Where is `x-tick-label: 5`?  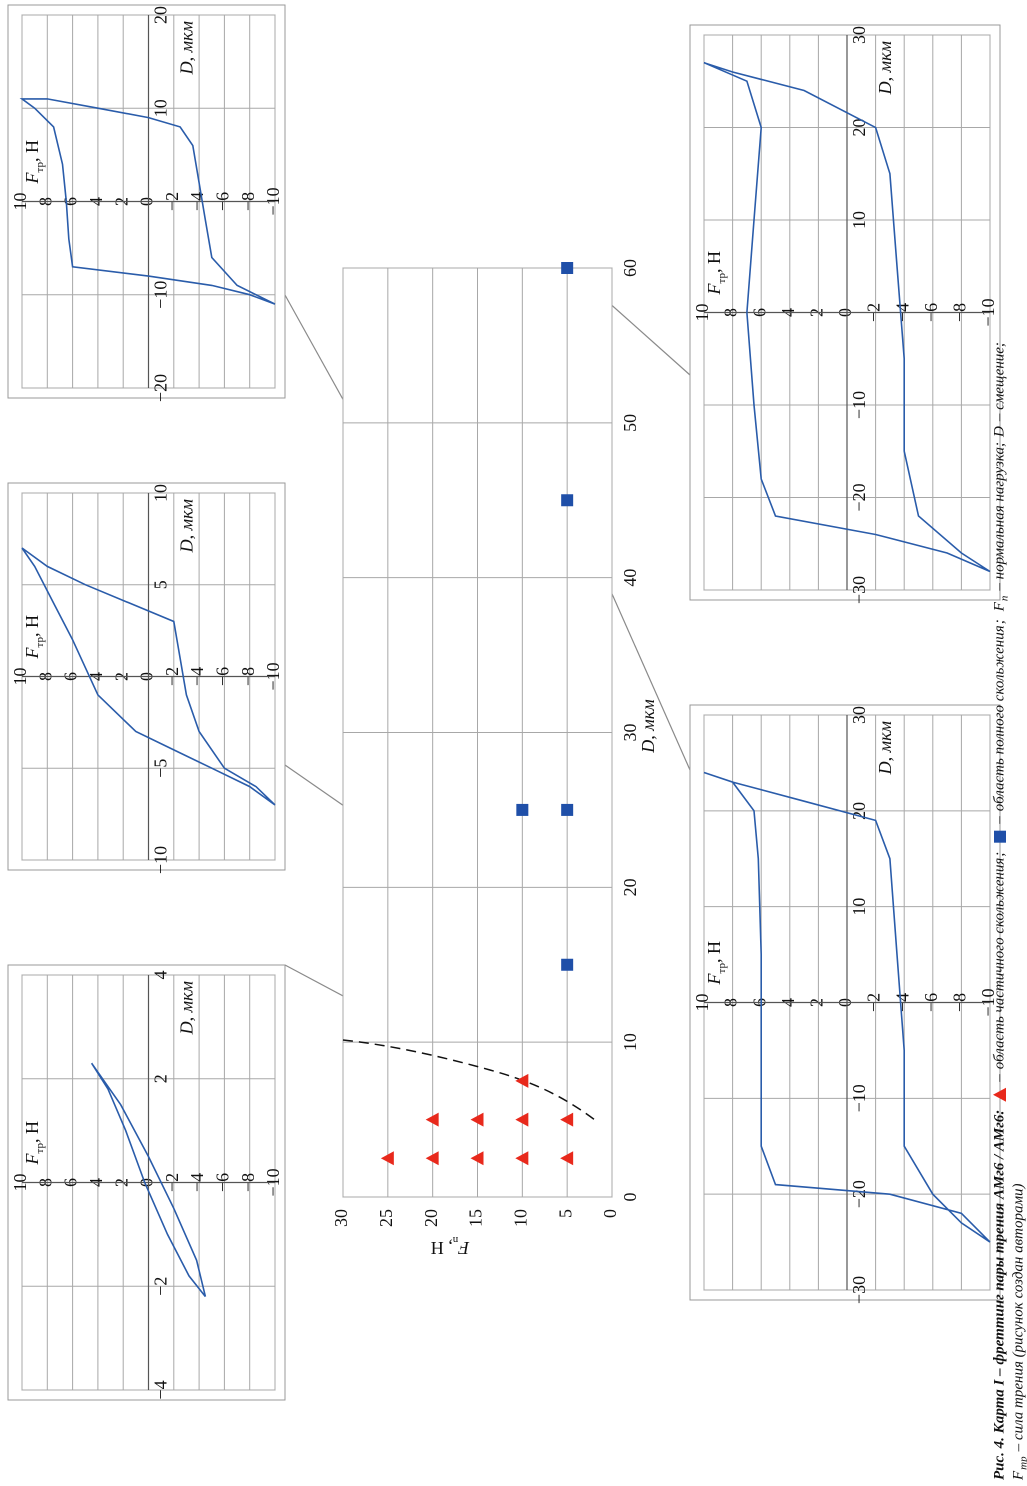 x-tick-label: 5 is located at coordinates (161, 584).